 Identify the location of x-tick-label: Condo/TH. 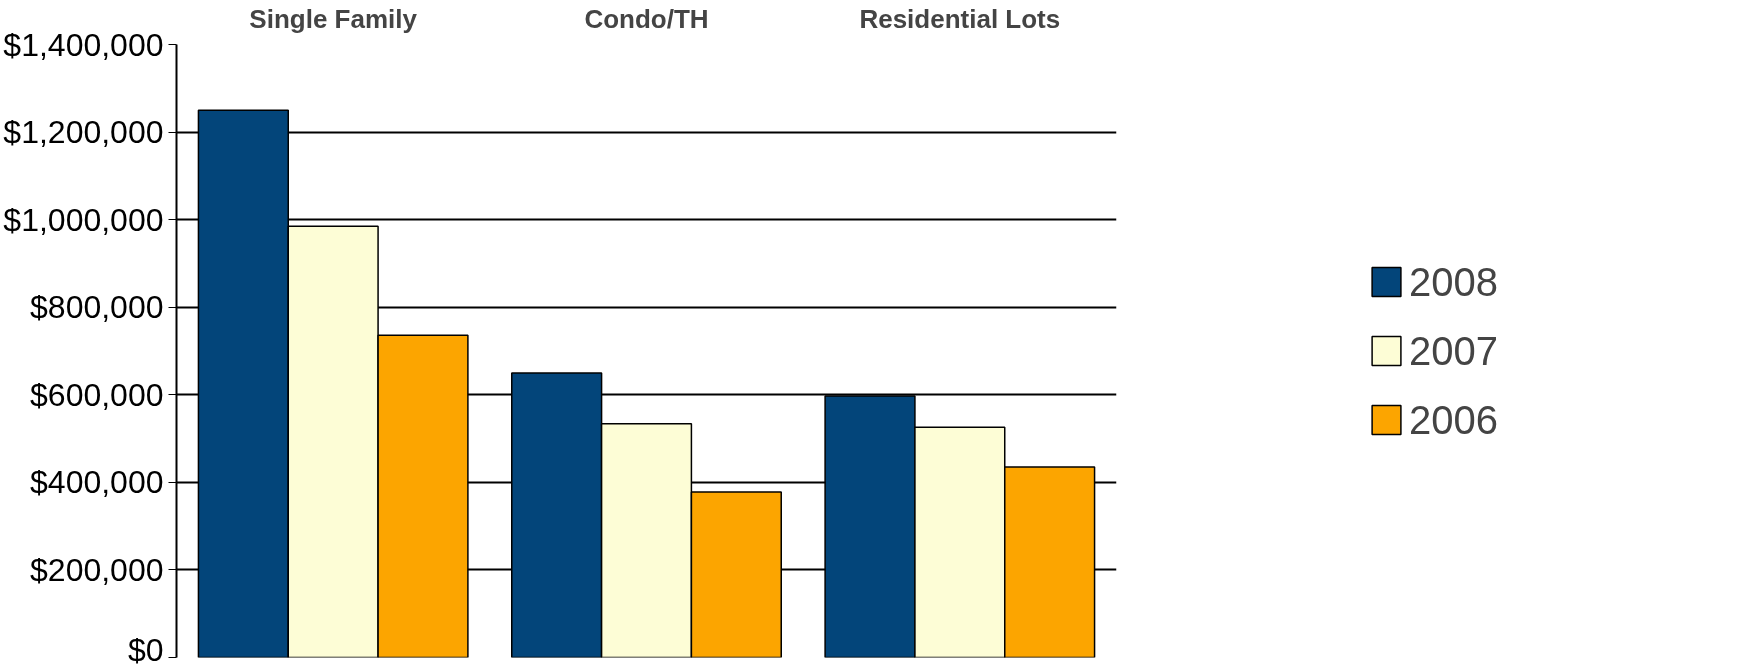
(646, 18).